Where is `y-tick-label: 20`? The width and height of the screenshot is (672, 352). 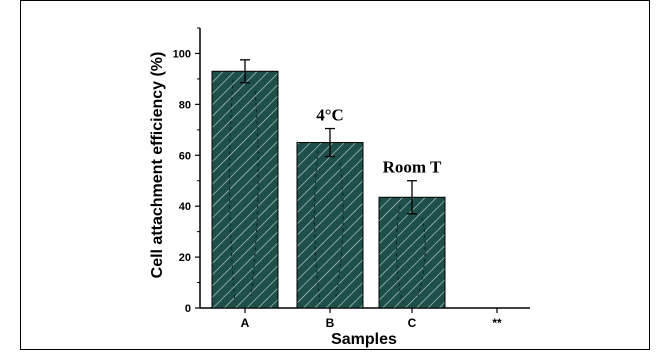
y-tick-label: 20 is located at coordinates (185, 258).